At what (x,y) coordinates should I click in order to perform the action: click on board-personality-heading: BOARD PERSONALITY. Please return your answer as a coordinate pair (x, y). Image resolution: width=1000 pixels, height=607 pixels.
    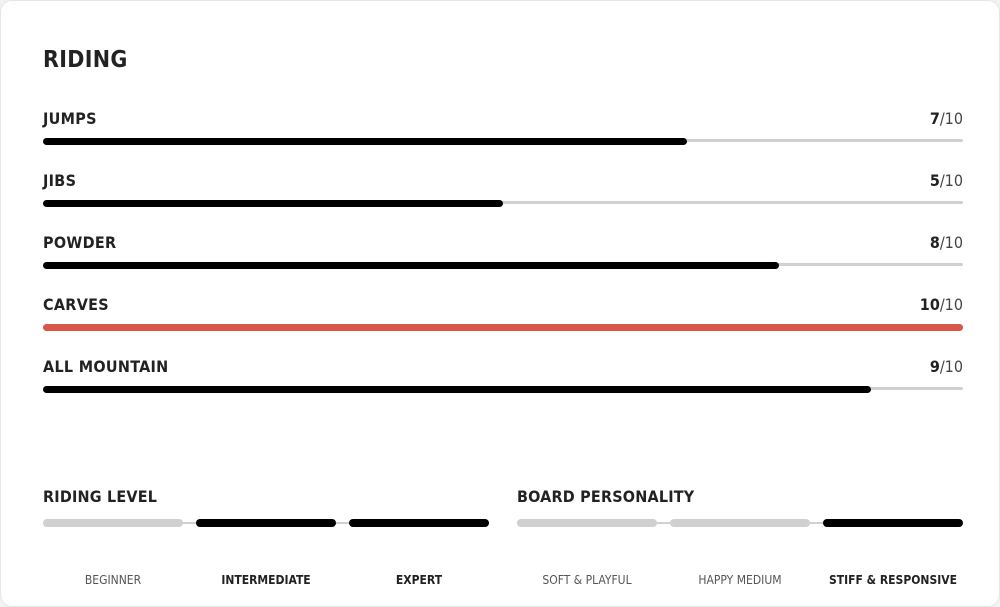
    Looking at the image, I should click on (606, 496).